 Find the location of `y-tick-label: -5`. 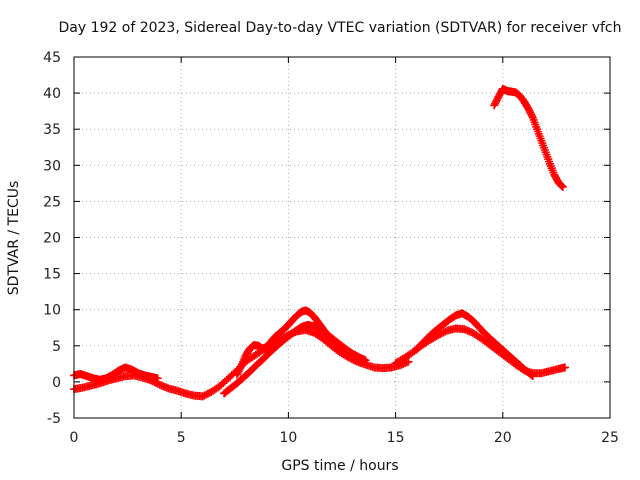

y-tick-label: -5 is located at coordinates (54, 419).